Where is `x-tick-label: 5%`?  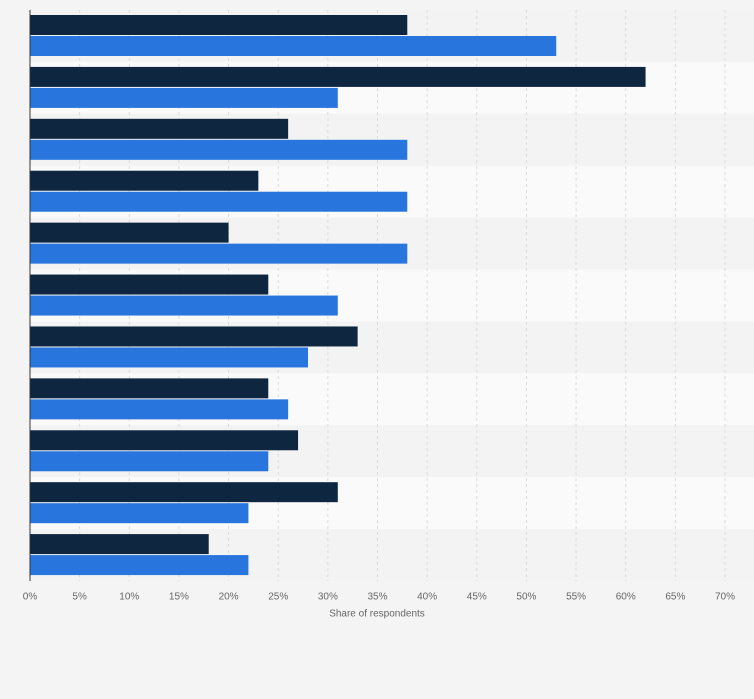 x-tick-label: 5% is located at coordinates (79, 597).